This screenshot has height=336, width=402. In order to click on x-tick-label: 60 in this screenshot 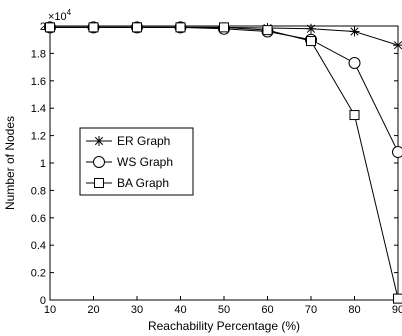, I will do `click(267, 310)`.